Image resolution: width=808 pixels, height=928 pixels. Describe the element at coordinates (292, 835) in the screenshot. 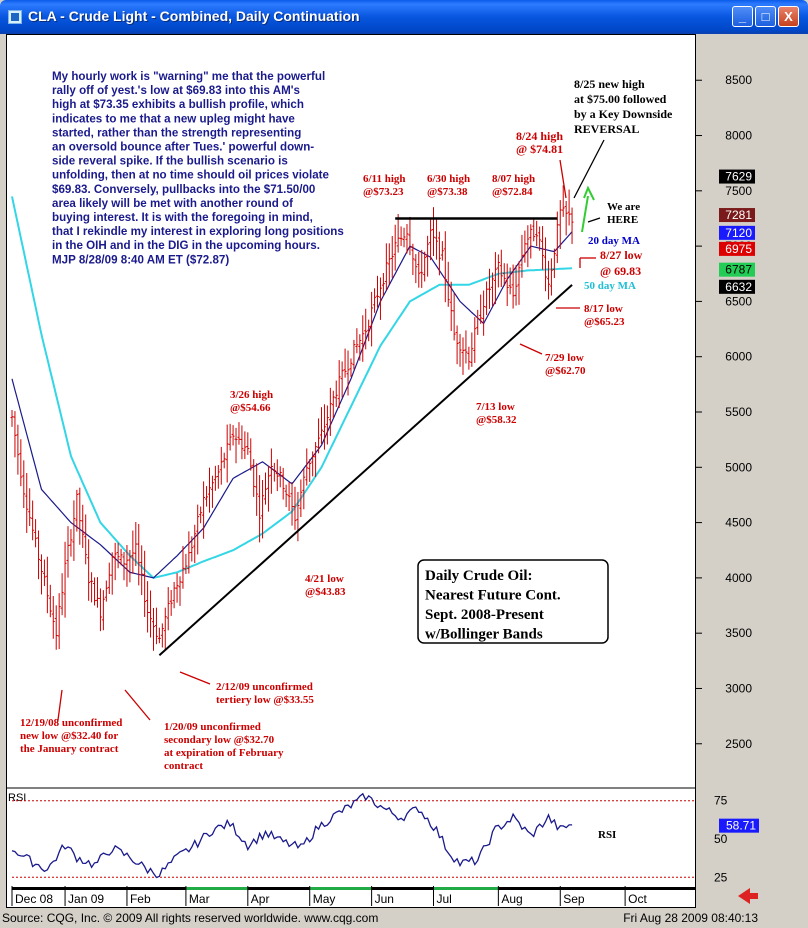

I see `rsi-line` at that location.